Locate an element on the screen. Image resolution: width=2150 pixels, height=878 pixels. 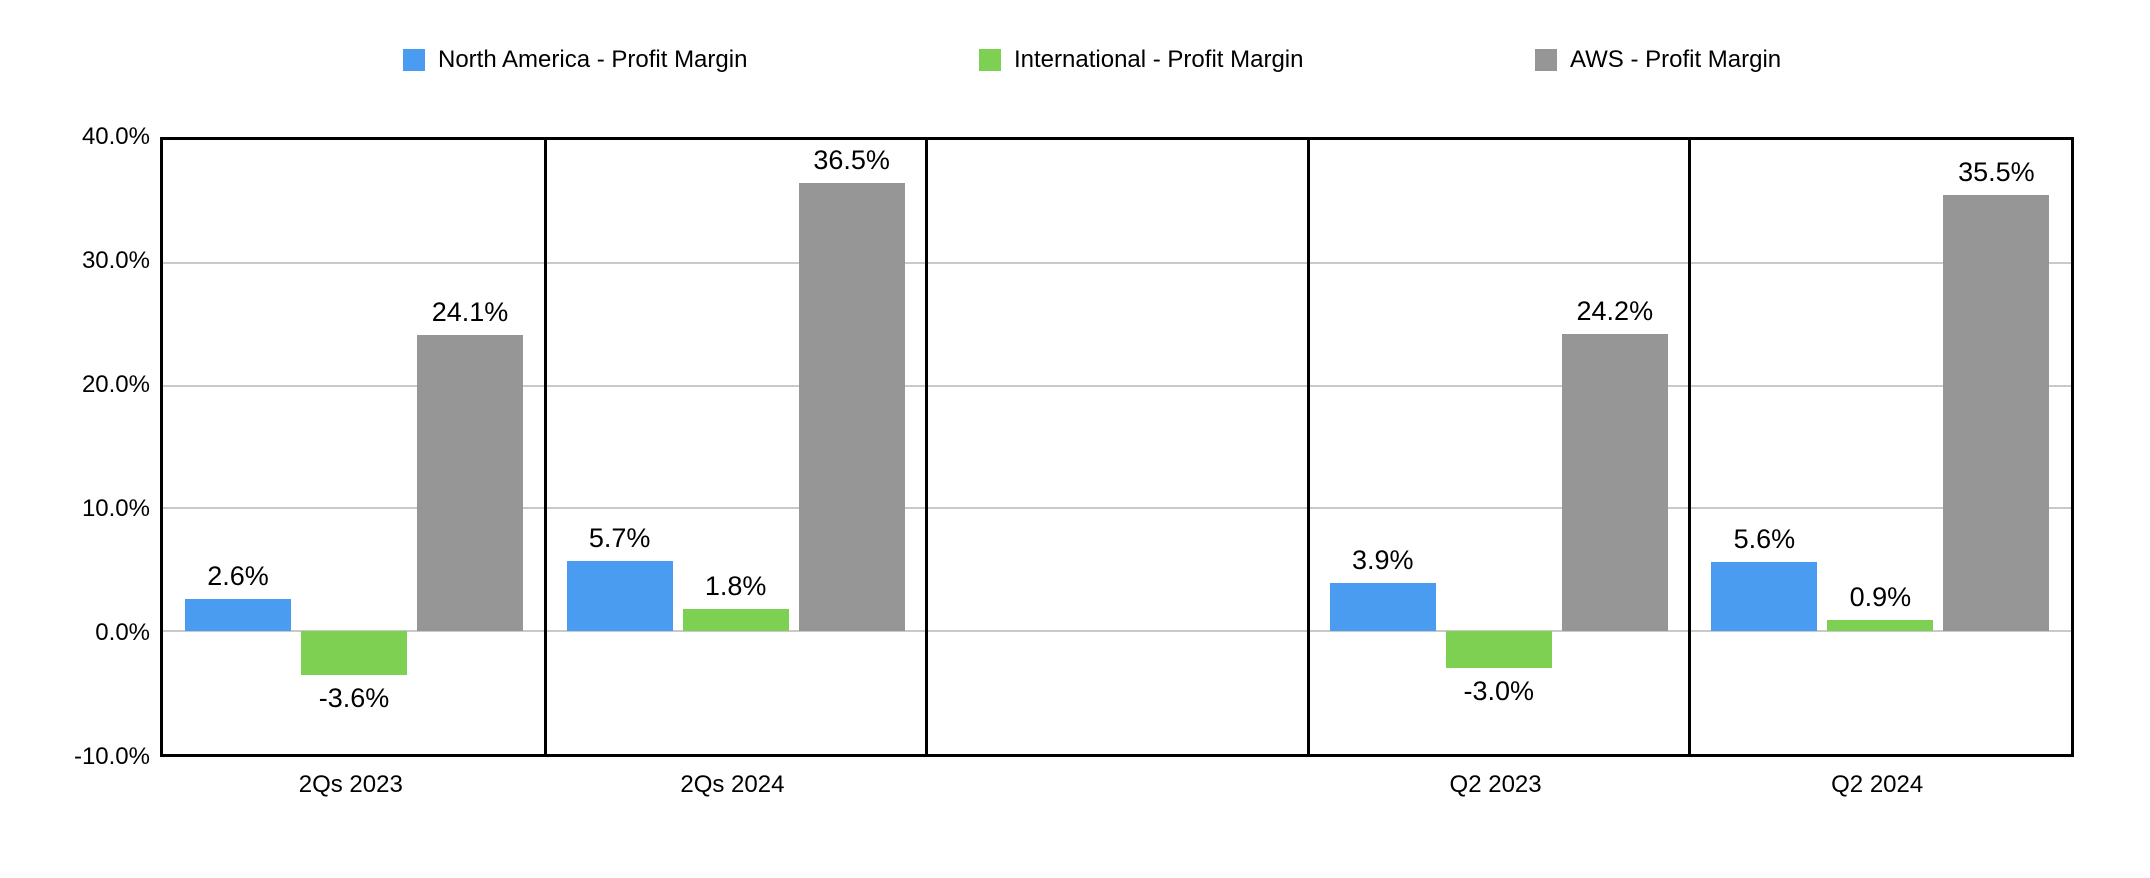
bar-north-america-q2-2023 is located at coordinates (1382, 607).